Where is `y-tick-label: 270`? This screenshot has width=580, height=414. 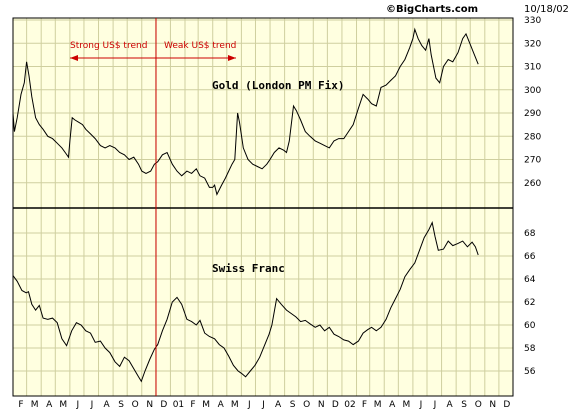
y-tick-label: 270 is located at coordinates (532, 161).